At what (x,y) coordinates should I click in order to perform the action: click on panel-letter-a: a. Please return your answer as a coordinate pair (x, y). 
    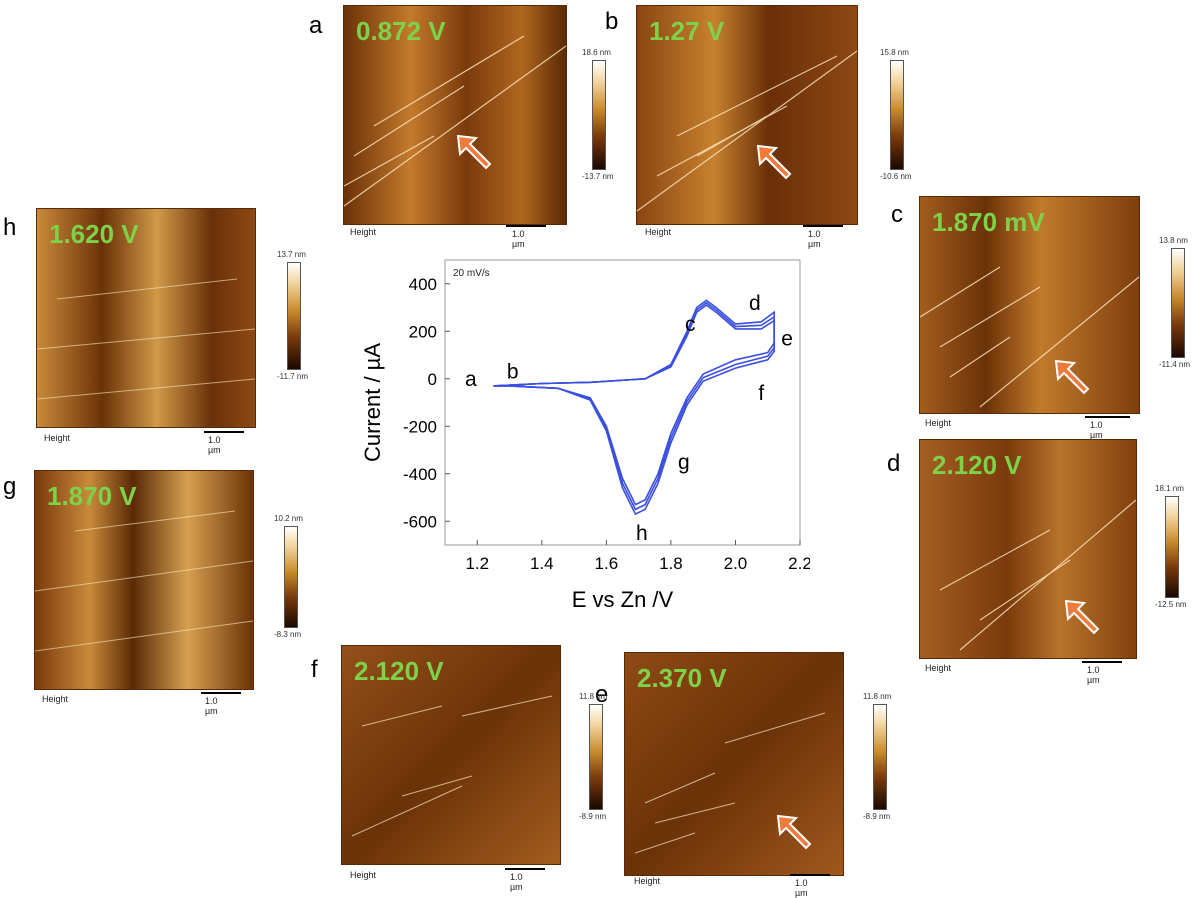
    Looking at the image, I should click on (316, 25).